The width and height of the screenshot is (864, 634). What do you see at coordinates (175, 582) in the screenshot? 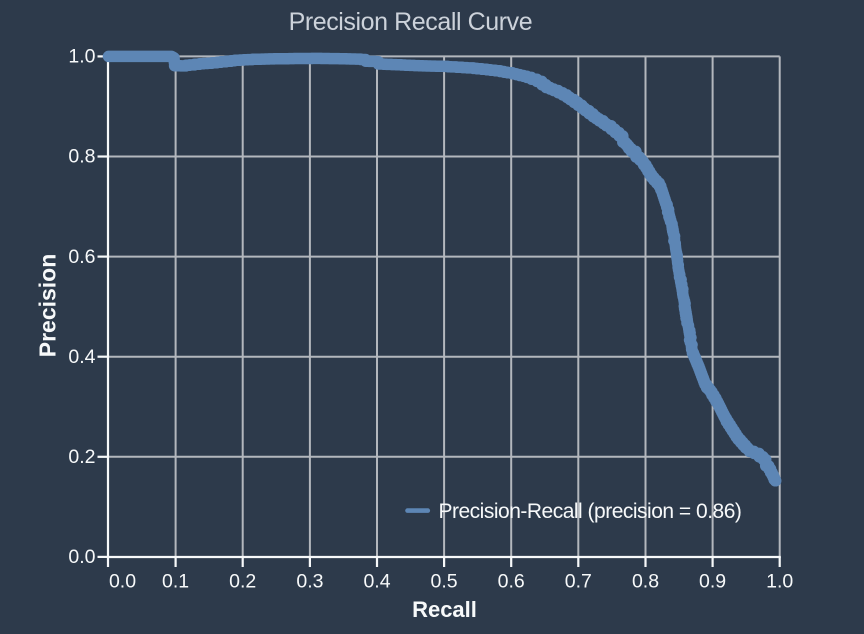
I see `svg-text: 0.1` at bounding box center [175, 582].